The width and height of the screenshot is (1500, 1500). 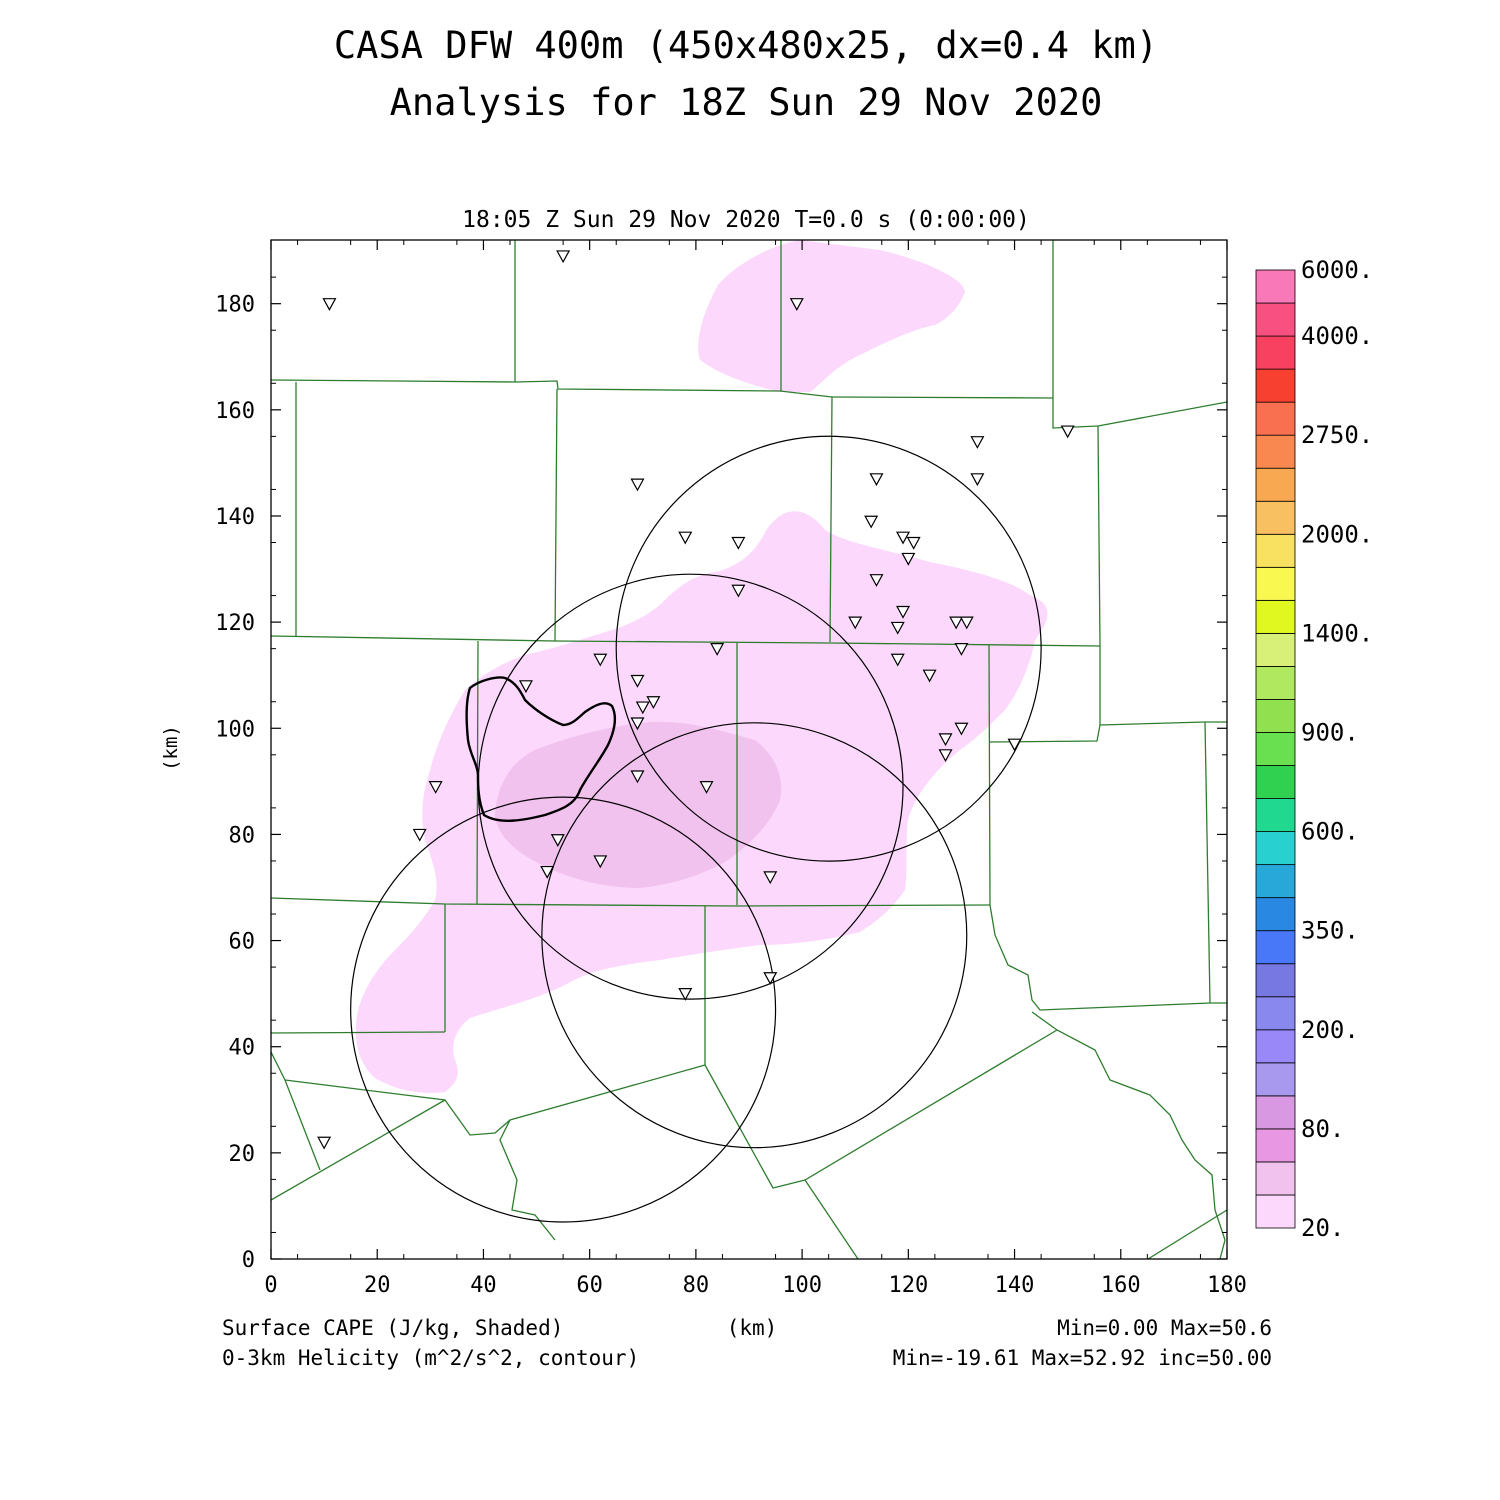 What do you see at coordinates (746, 102) in the screenshot?
I see `figure-title-line2: Analysis for 18Z Sun 29 Nov 2020` at bounding box center [746, 102].